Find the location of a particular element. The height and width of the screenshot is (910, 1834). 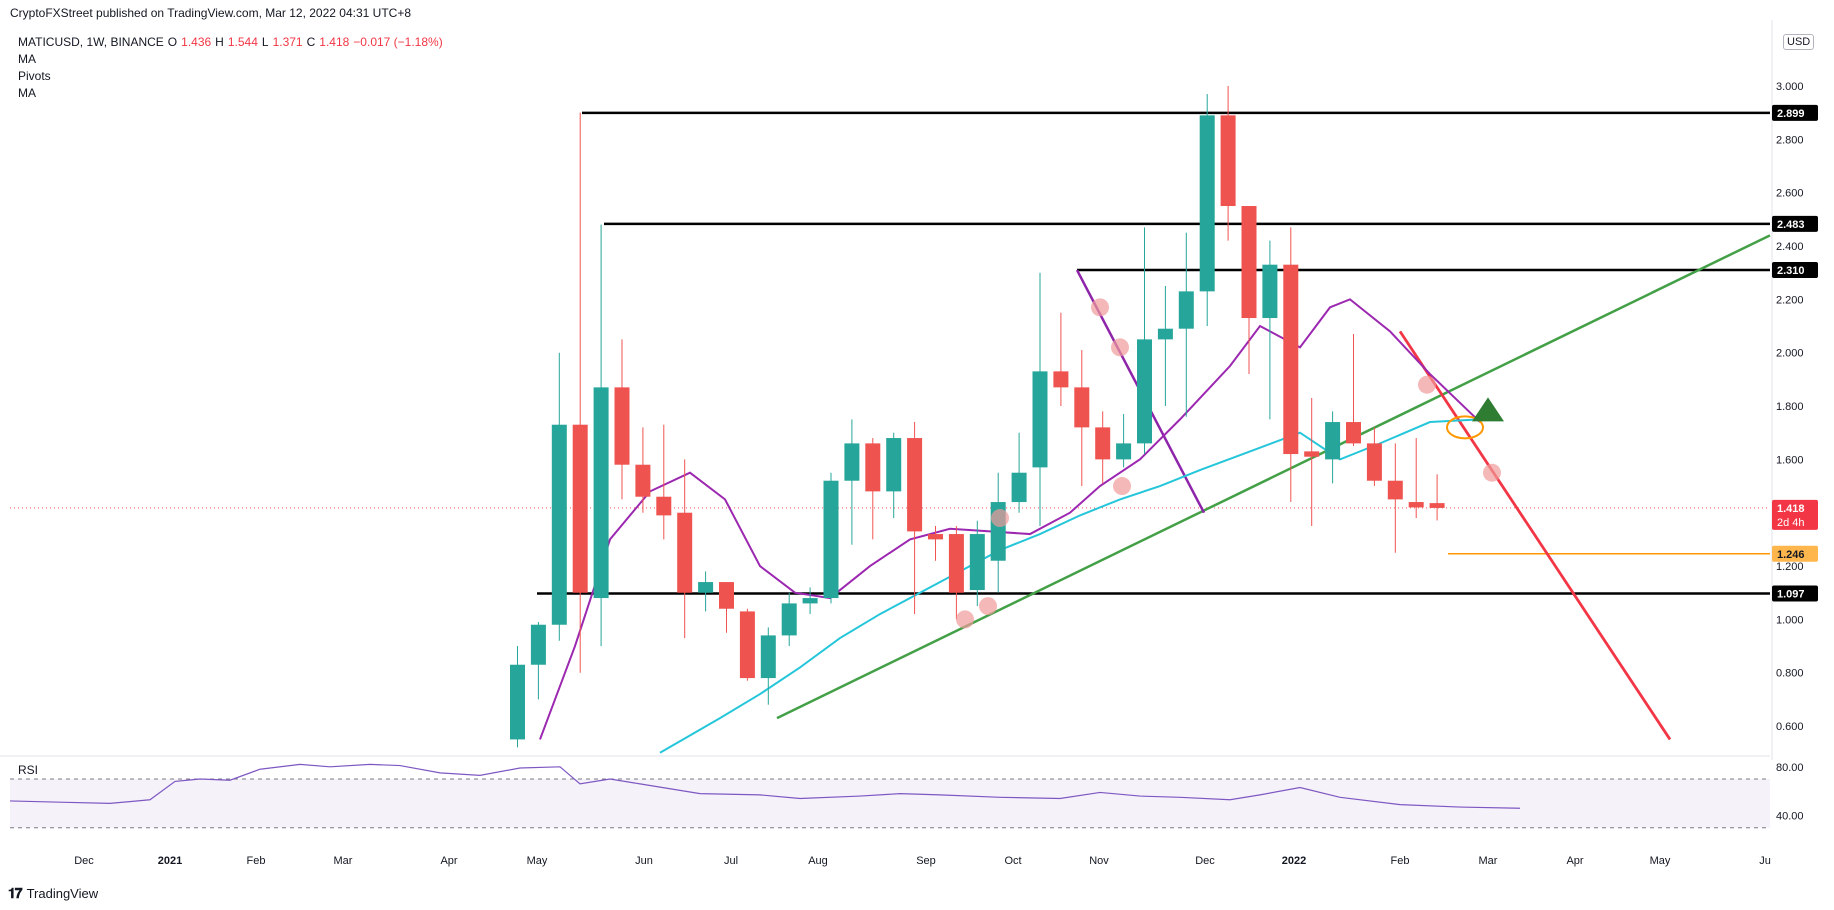

rsi-tick-label: 40.00 is located at coordinates (1790, 817).